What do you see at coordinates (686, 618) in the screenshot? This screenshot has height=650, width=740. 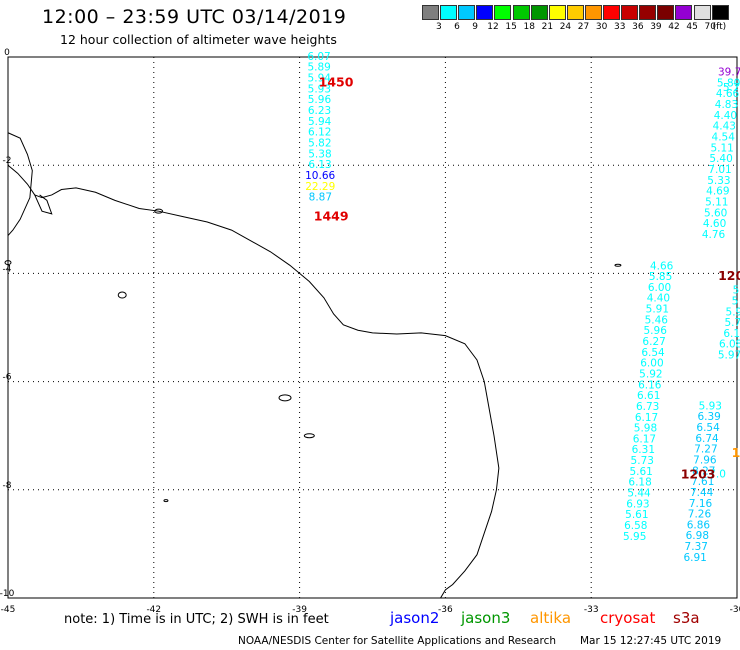 I see `satellite-s3a: s3a` at bounding box center [686, 618].